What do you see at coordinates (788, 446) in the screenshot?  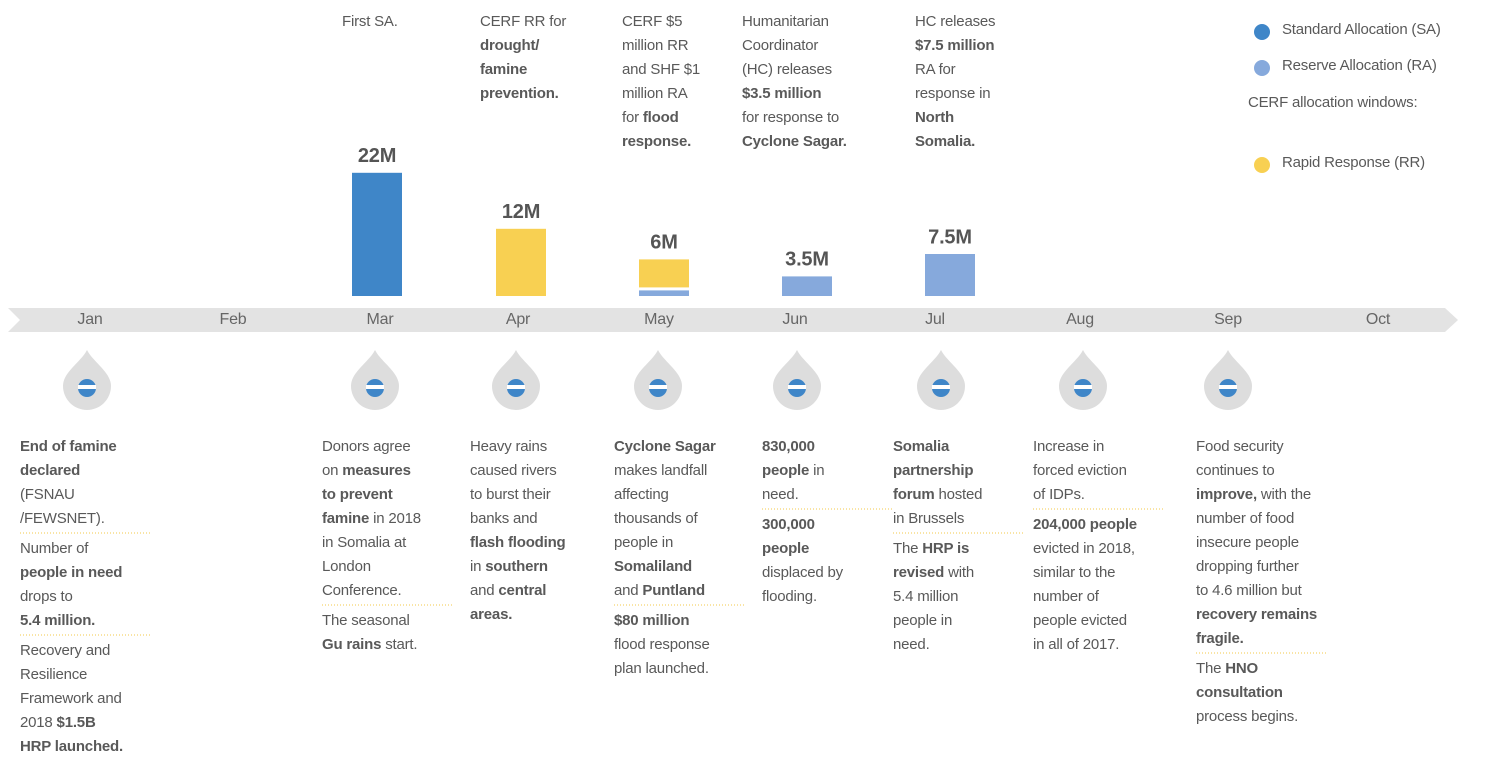 I see `text-run: 830,000` at bounding box center [788, 446].